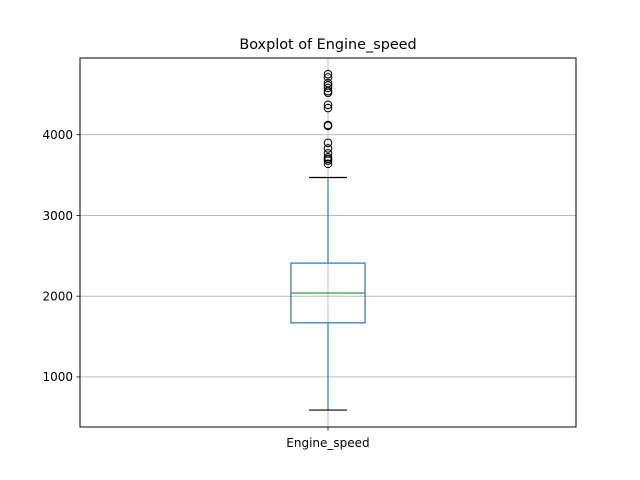 This screenshot has height=480, width=640. Describe the element at coordinates (57, 216) in the screenshot. I see `y-tick-label: 3000` at that location.